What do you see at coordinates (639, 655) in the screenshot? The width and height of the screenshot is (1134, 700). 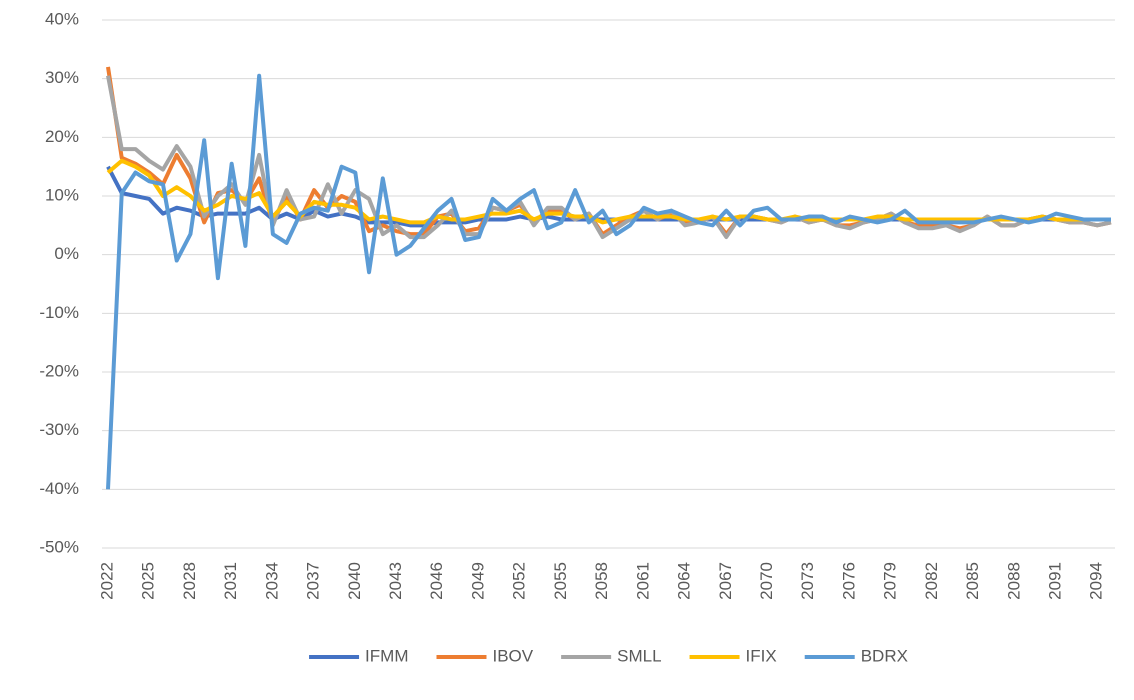 I see `legend-label: SMLL` at bounding box center [639, 655].